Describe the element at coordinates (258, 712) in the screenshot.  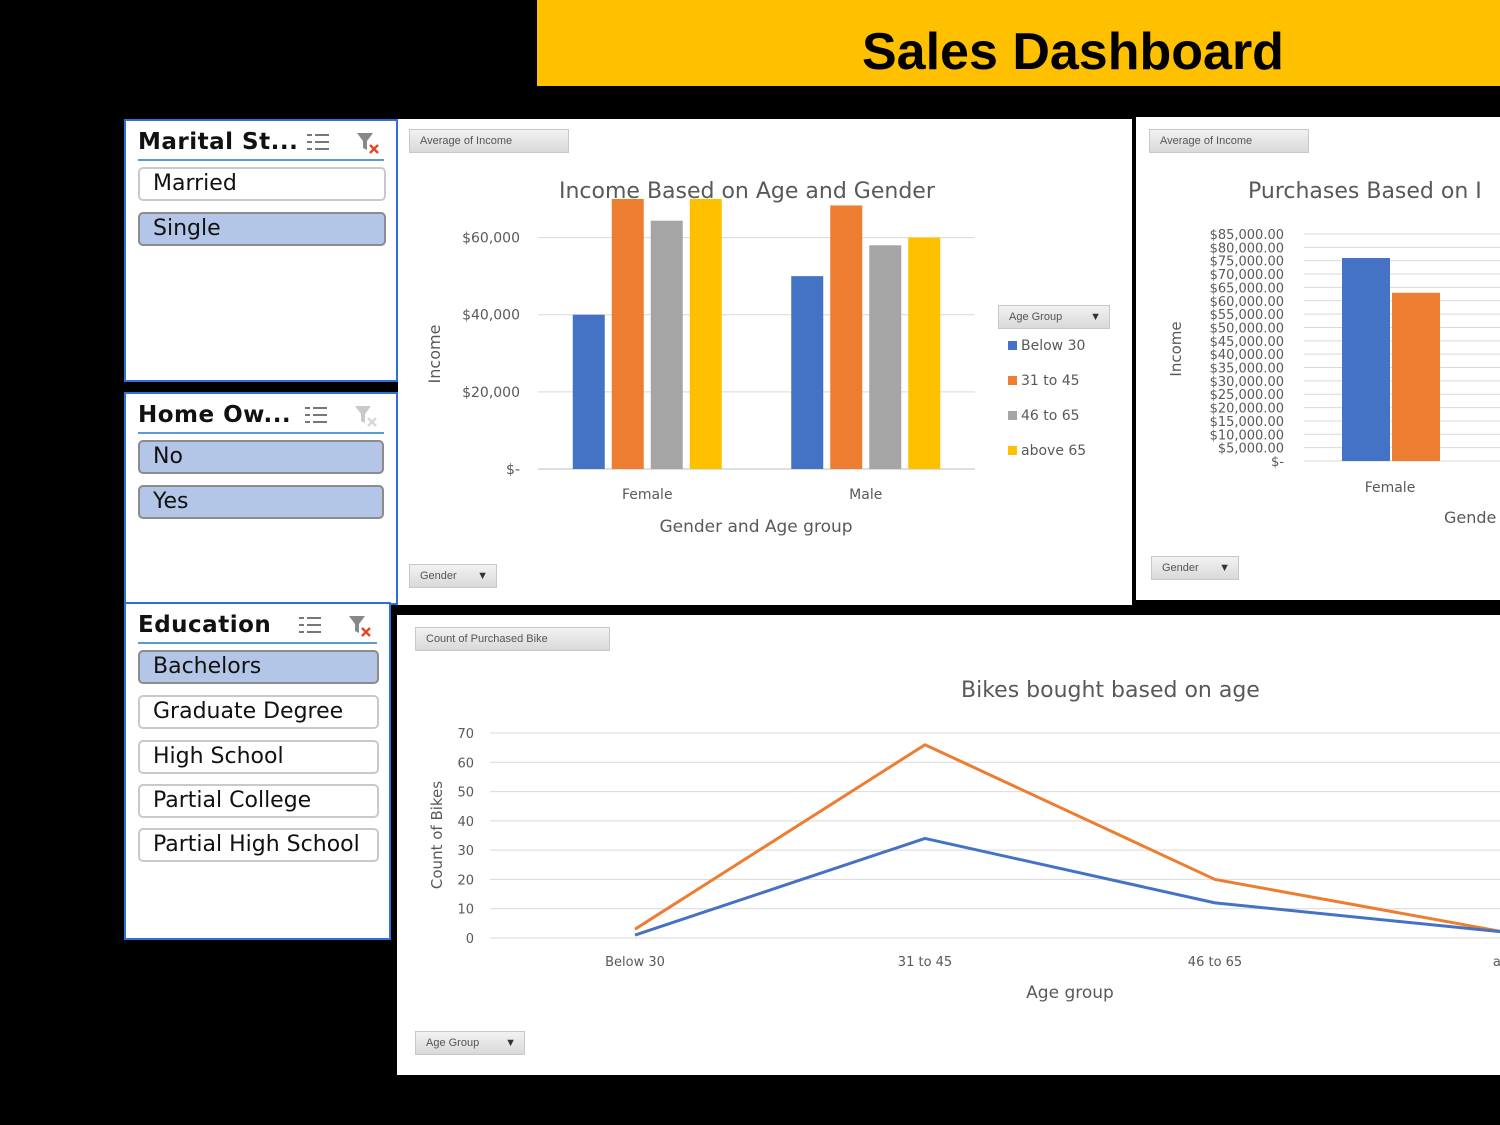
I see `slicer-item-graduate-degree: Graduate Degree` at that location.